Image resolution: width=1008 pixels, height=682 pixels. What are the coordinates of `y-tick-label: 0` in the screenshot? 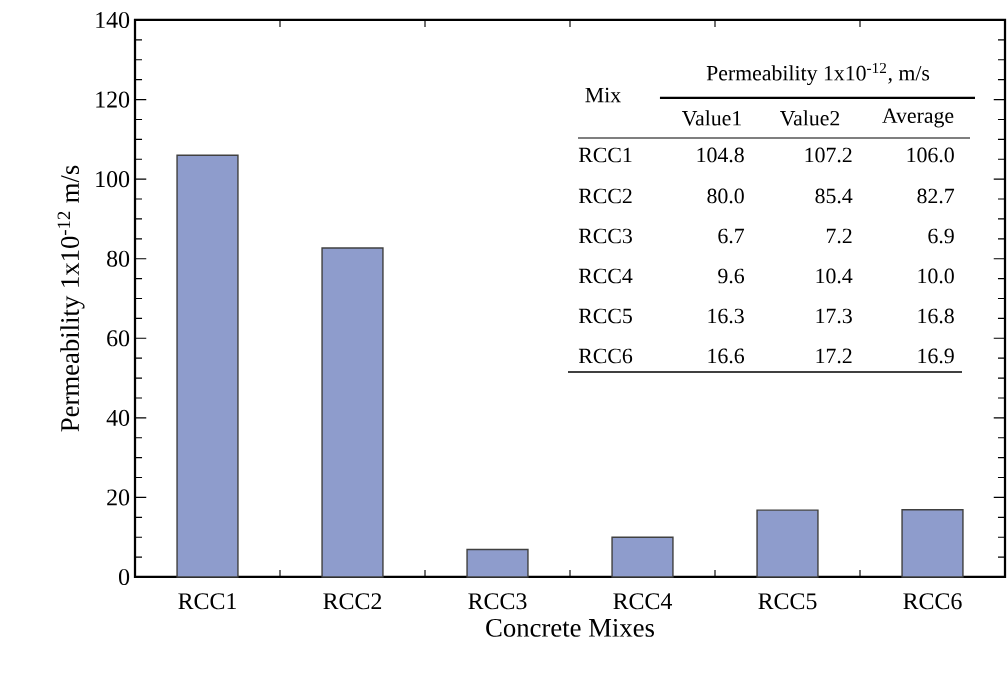 It's located at (124, 577).